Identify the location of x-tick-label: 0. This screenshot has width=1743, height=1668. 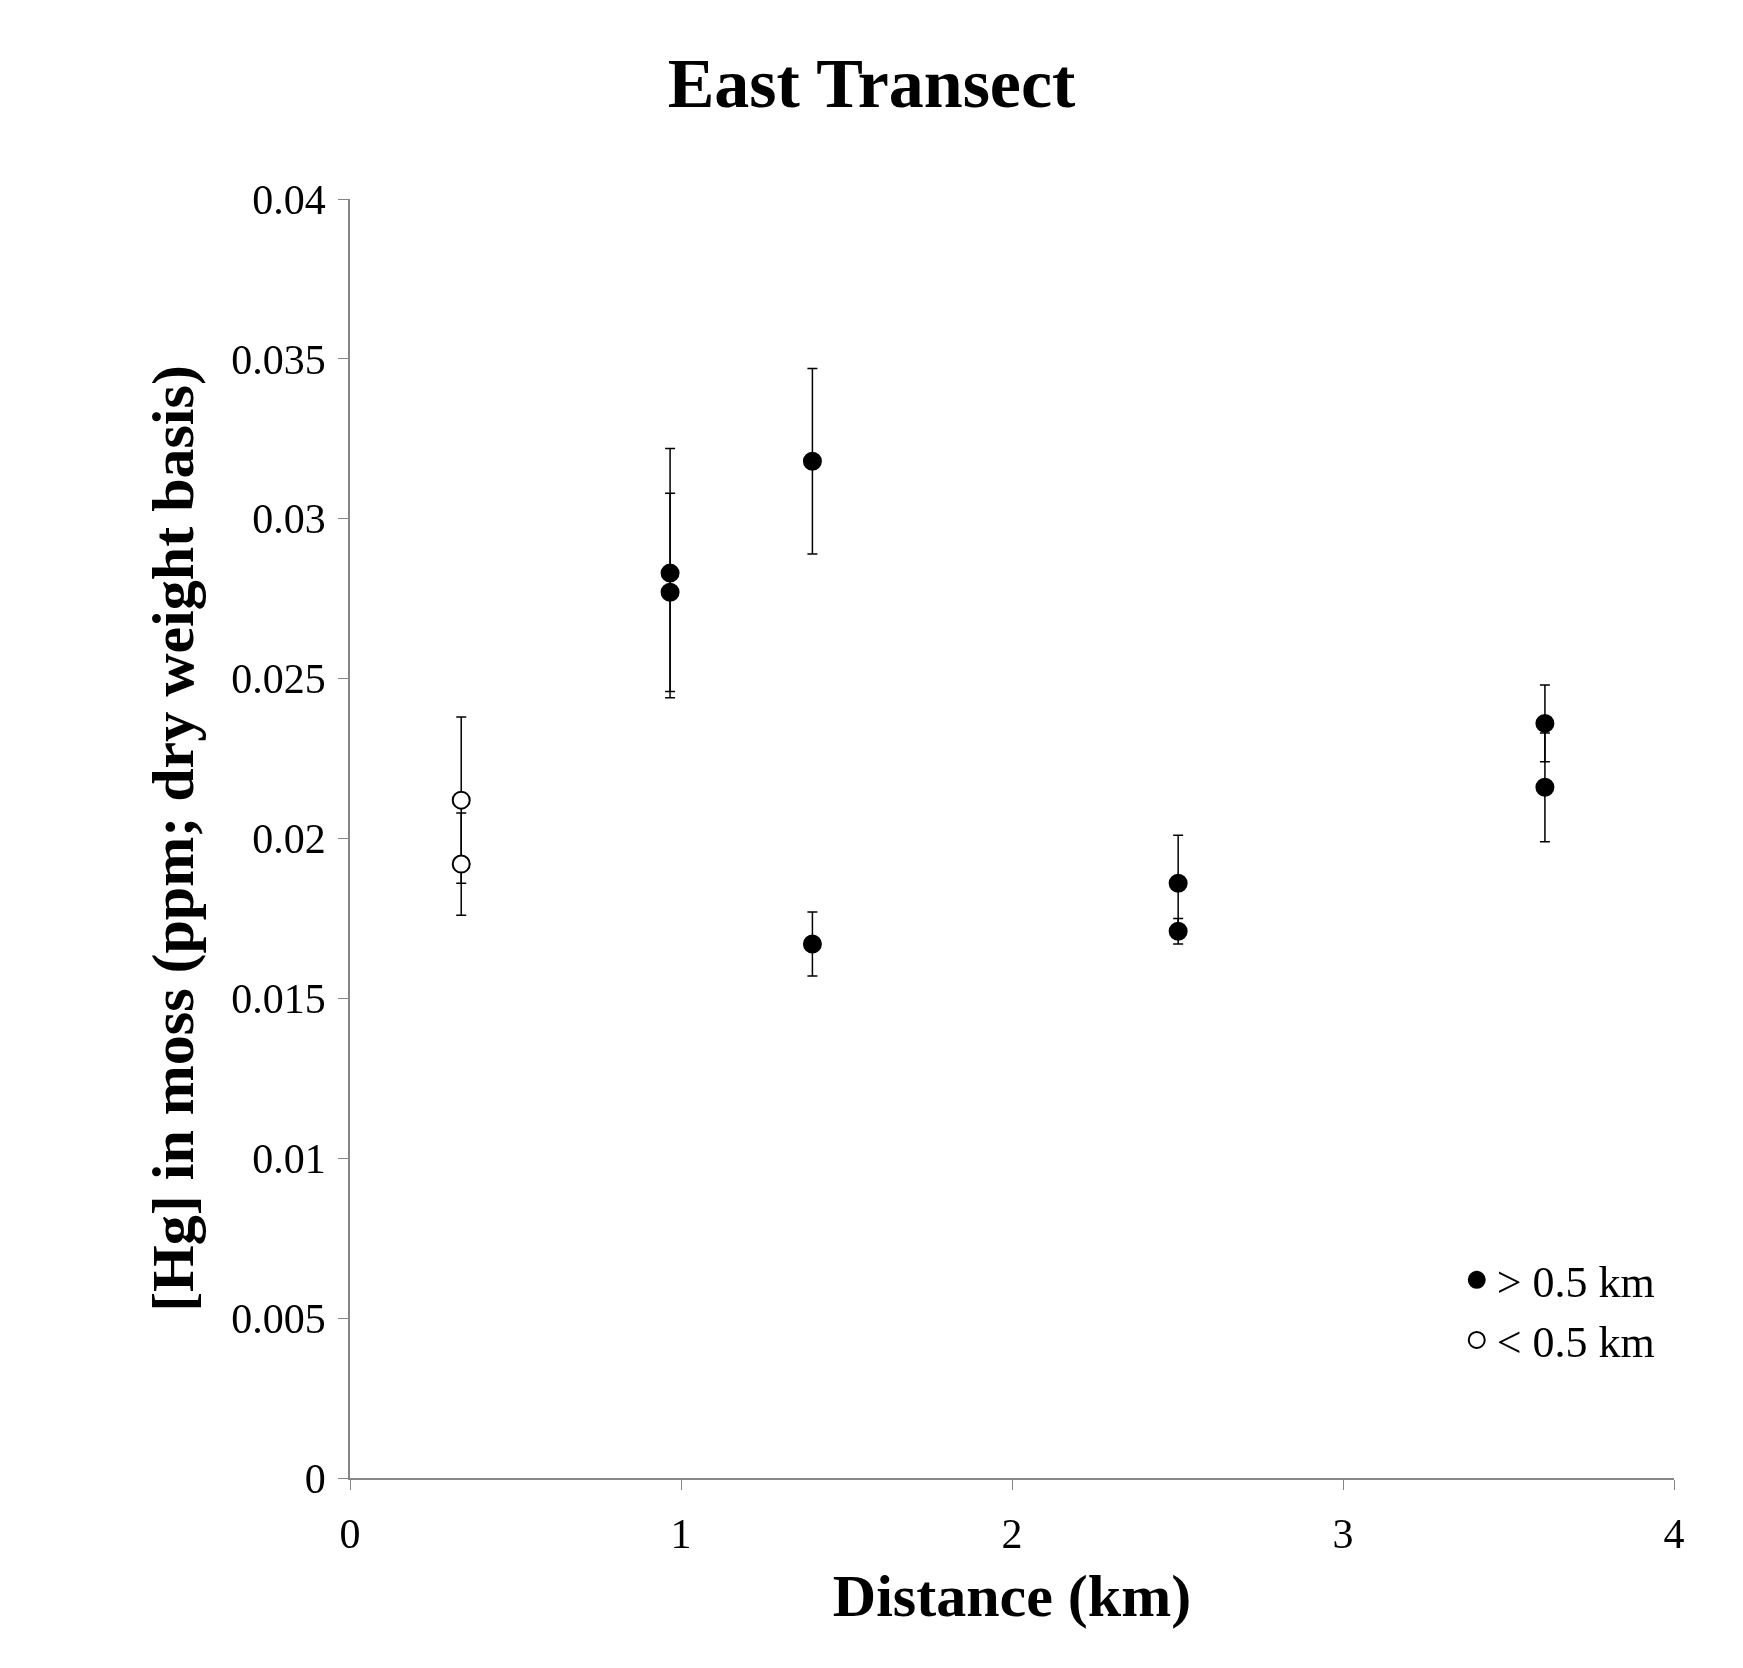
(350, 1534).